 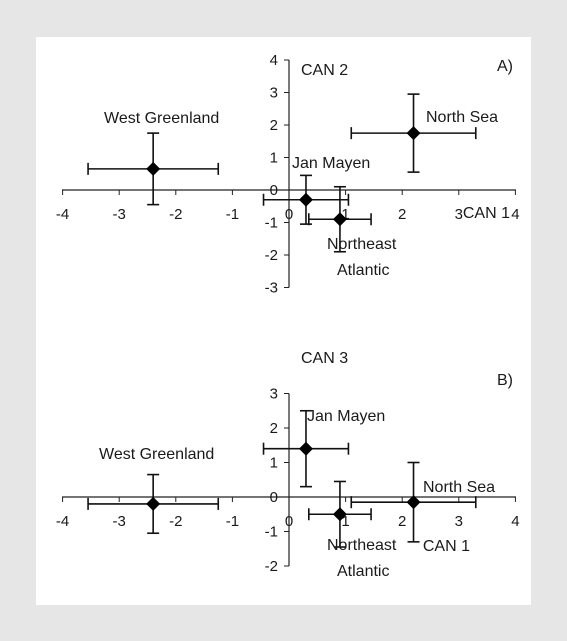 I want to click on chart-a-x-tick-label: 1, so click(x=345, y=214).